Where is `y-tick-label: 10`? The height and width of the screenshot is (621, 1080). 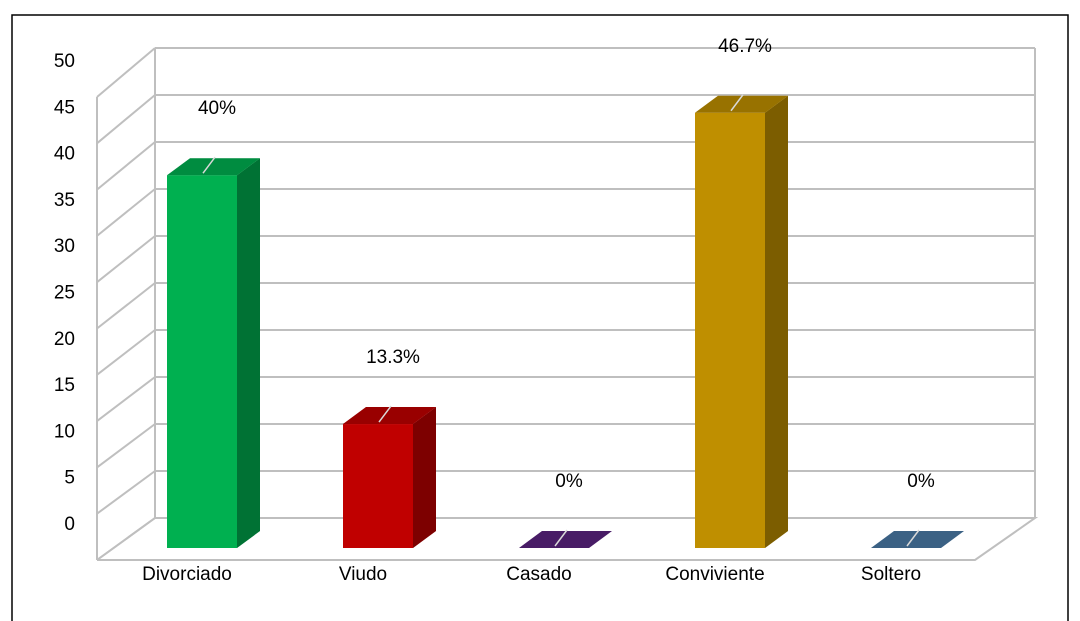
y-tick-label: 10 is located at coordinates (64, 431).